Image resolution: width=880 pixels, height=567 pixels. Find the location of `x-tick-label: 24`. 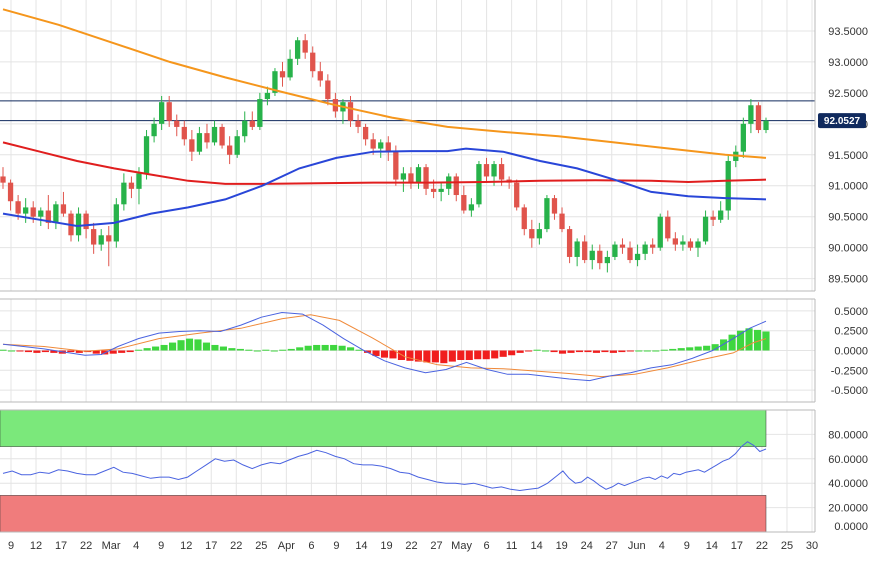

x-tick-label: 24 is located at coordinates (587, 546).